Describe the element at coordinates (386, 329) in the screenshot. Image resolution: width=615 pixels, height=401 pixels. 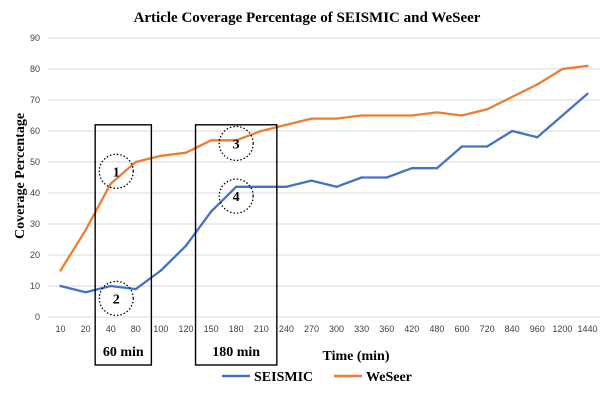
I see `x-tick-label: 360` at that location.